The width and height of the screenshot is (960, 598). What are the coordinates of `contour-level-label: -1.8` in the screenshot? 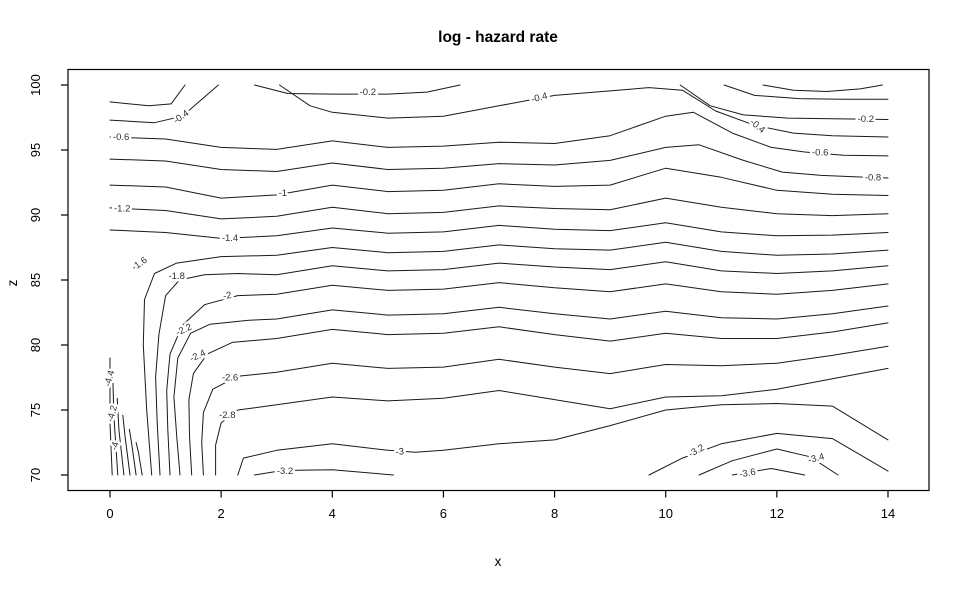 It's located at (177, 276).